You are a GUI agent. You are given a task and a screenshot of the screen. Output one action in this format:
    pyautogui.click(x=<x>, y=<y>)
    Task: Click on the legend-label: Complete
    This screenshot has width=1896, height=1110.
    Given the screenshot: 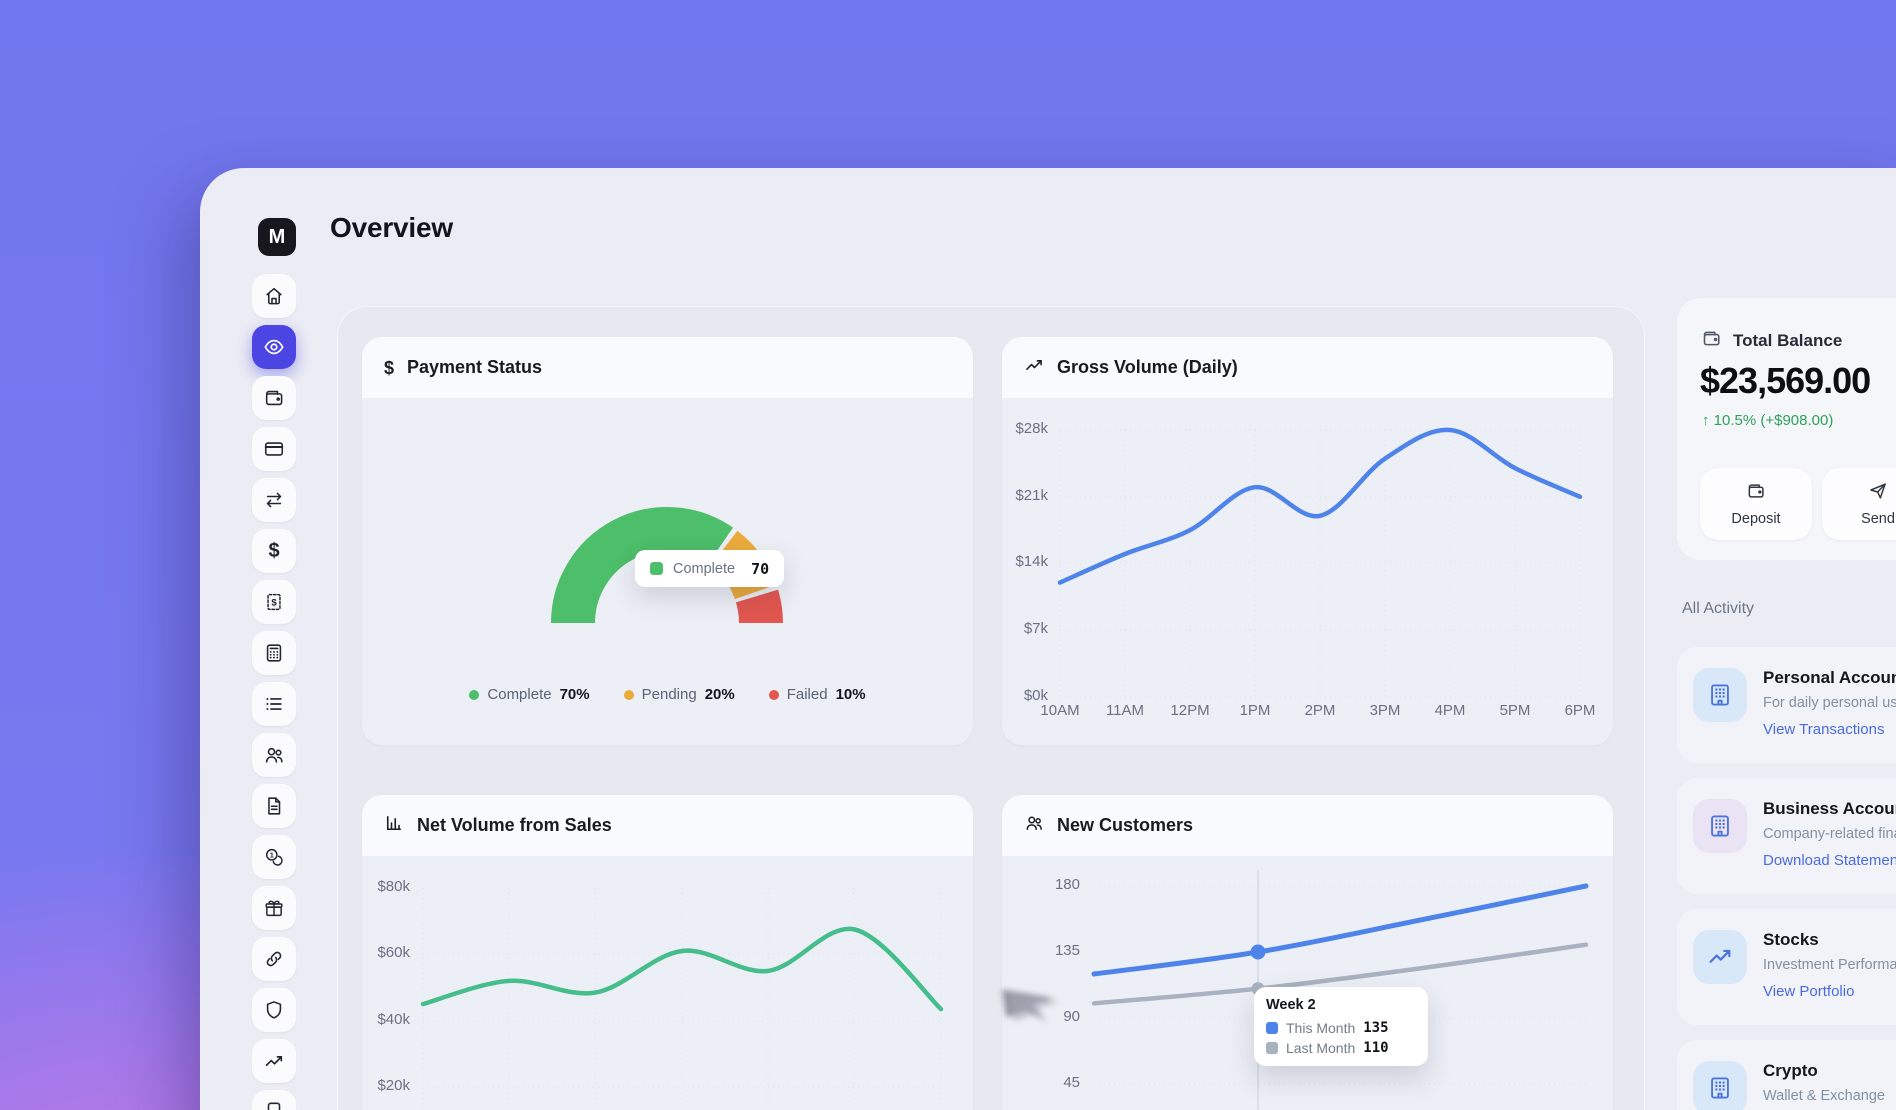 What is the action you would take?
    pyautogui.click(x=519, y=694)
    